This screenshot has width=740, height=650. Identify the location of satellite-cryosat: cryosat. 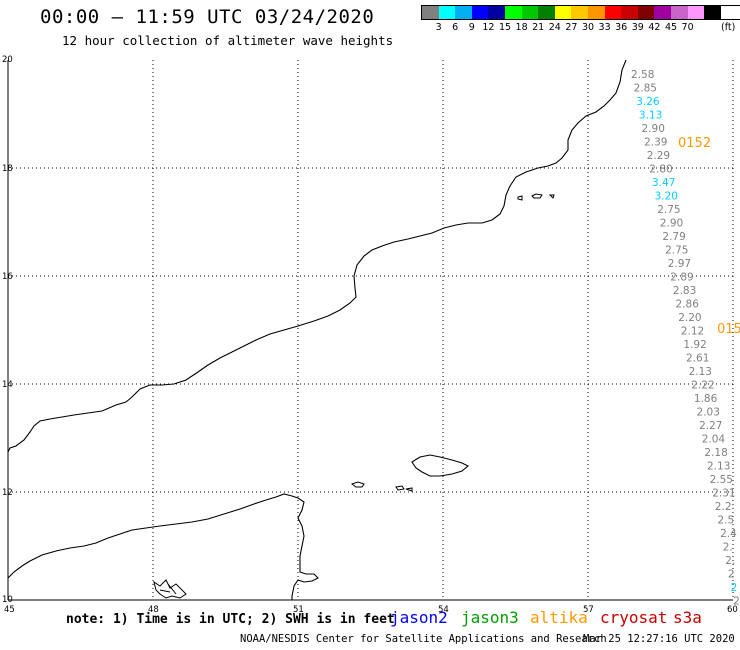
(634, 617).